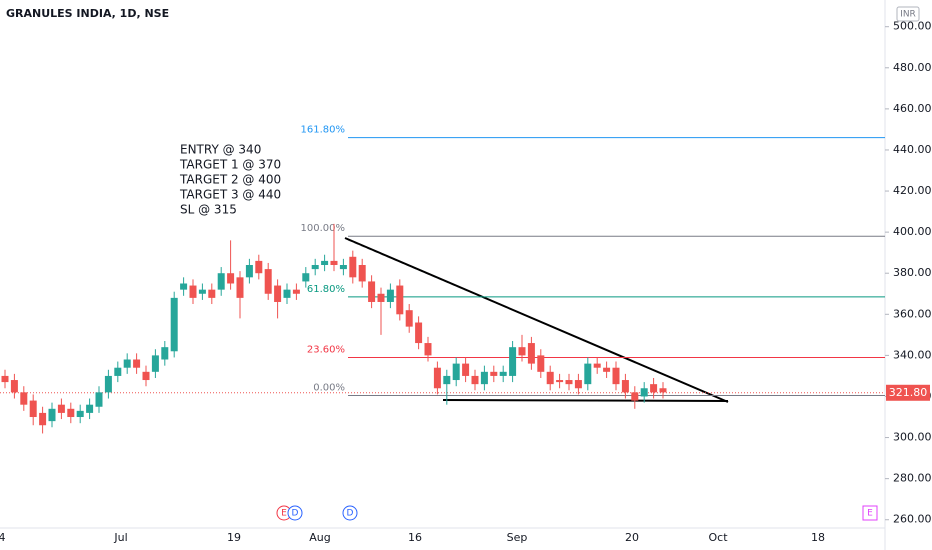 The image size is (932, 550). What do you see at coordinates (284, 514) in the screenshot?
I see `event-label: E` at bounding box center [284, 514].